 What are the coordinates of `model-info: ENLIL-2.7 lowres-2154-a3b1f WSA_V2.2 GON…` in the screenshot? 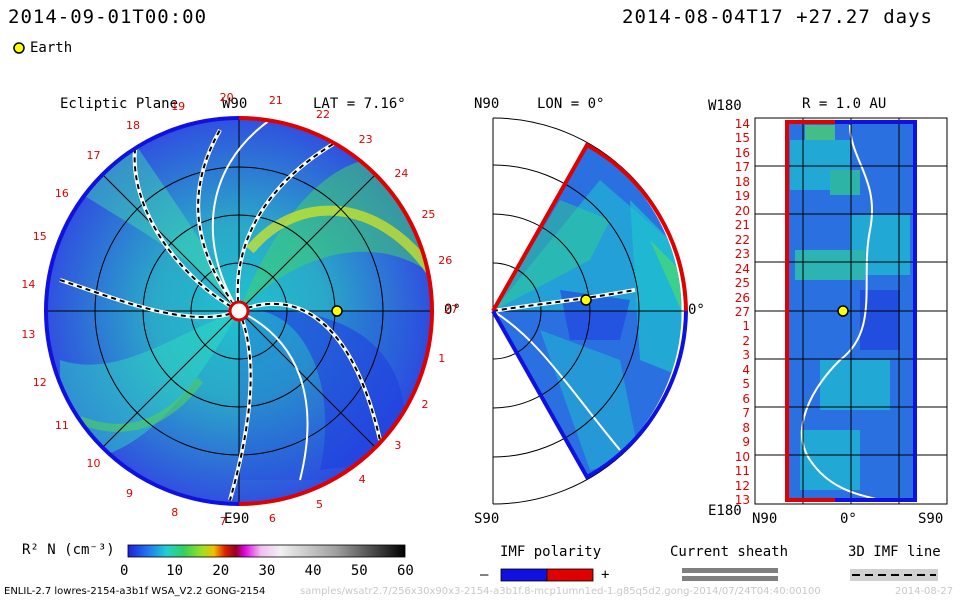 It's located at (135, 591).